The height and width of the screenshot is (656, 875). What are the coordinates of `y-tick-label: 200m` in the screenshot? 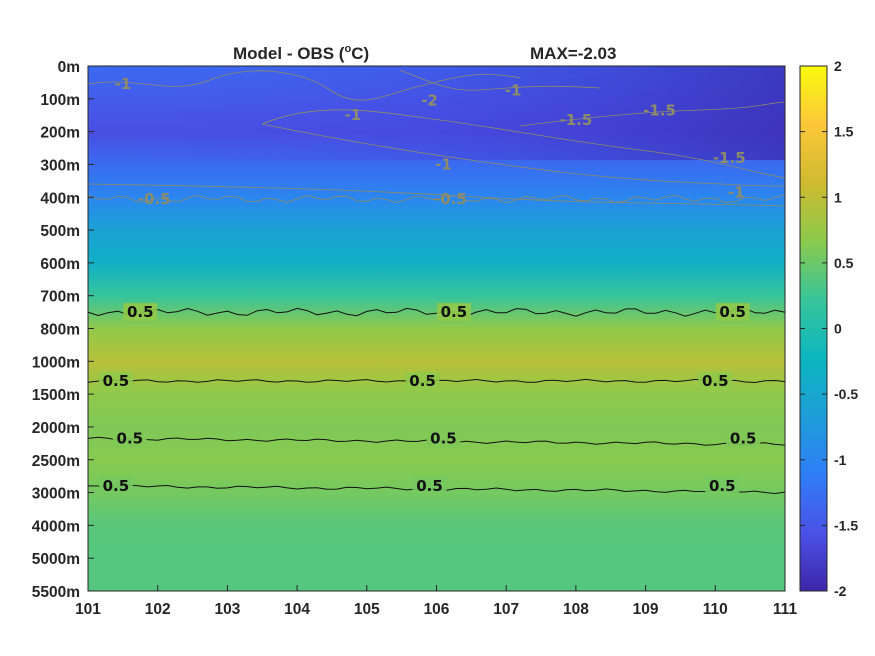 It's located at (60, 133).